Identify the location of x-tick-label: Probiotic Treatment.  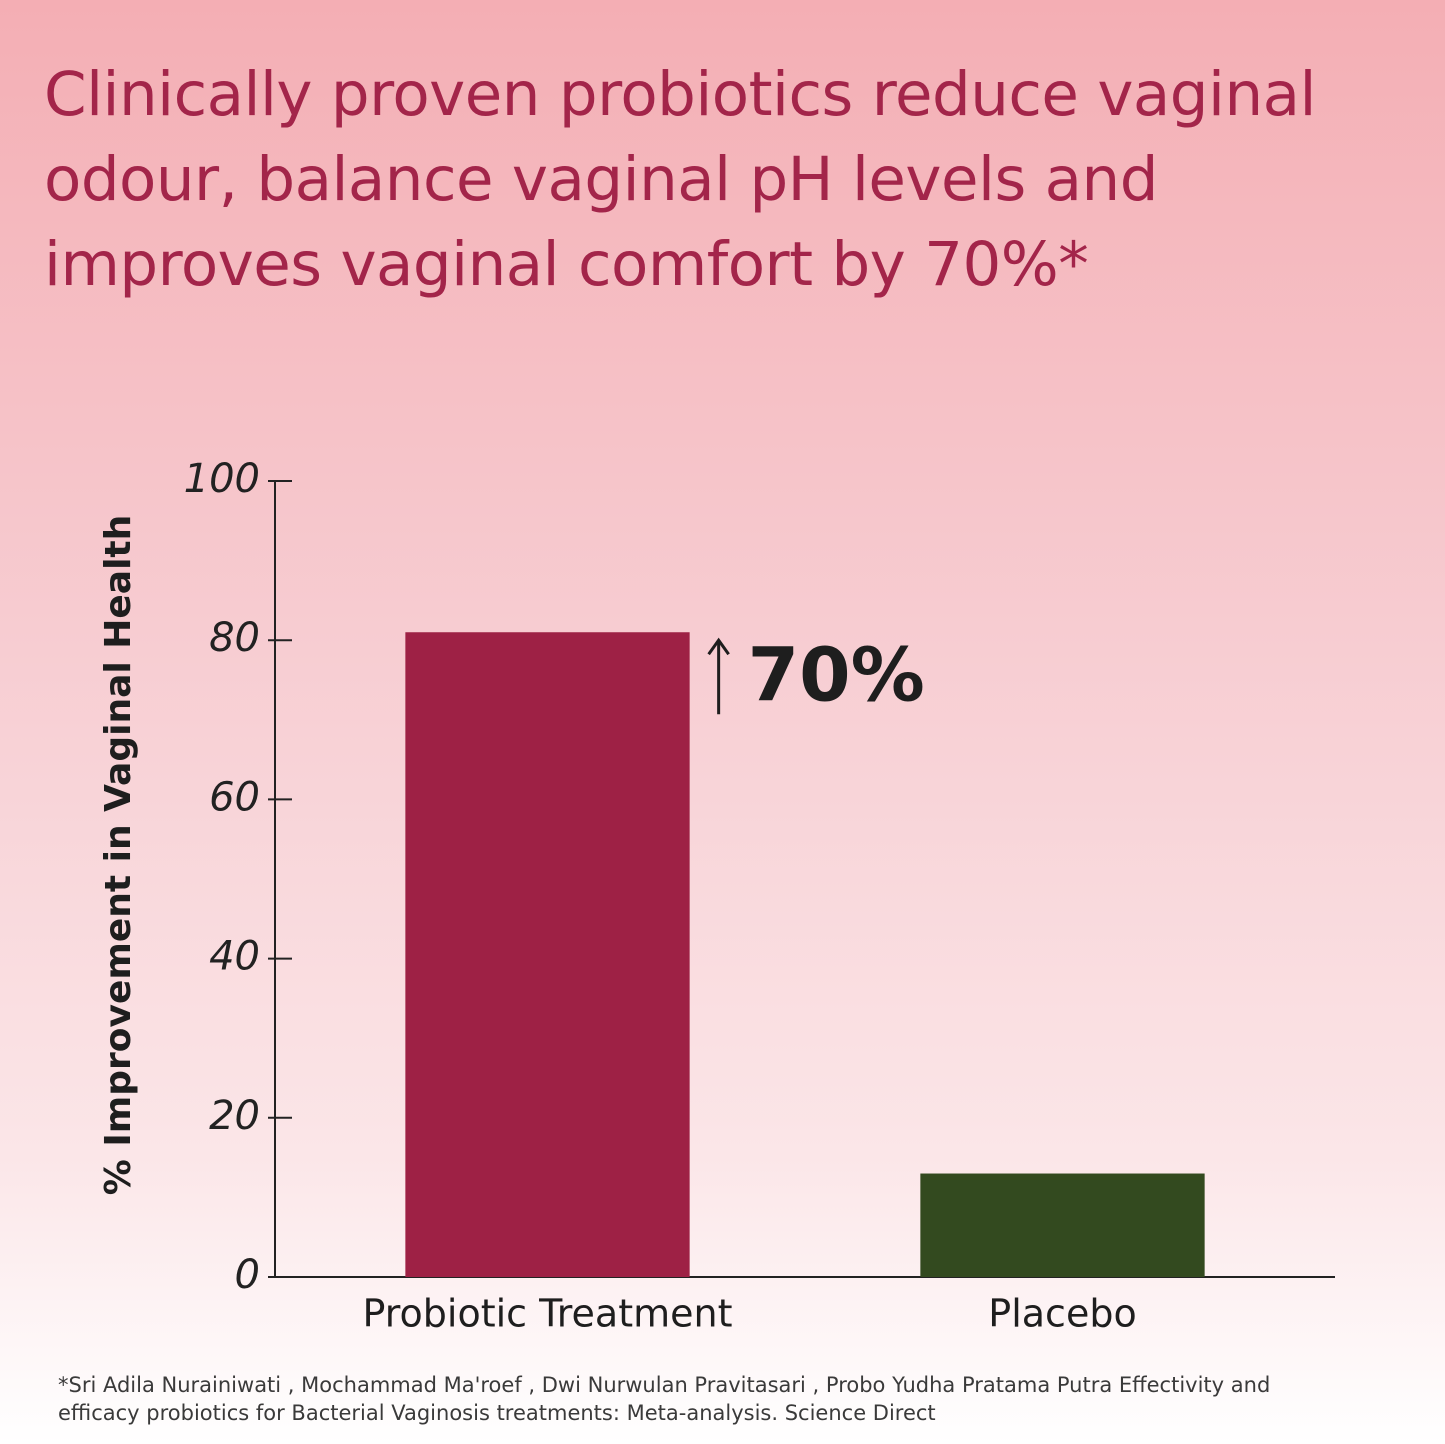
(548, 1314).